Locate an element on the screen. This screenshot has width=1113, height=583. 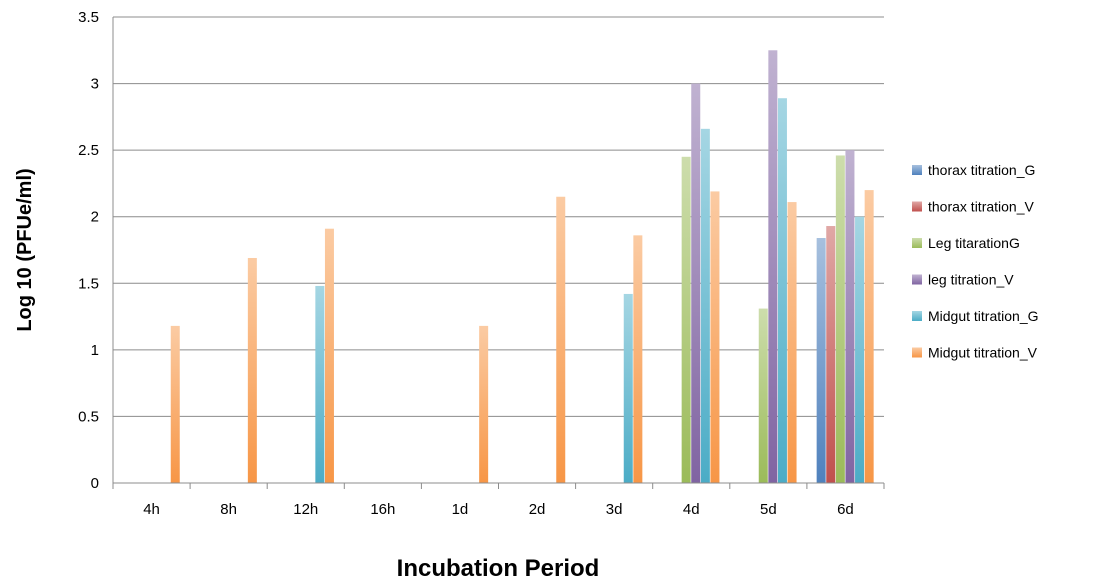
y-tick-label: 2 is located at coordinates (95, 217).